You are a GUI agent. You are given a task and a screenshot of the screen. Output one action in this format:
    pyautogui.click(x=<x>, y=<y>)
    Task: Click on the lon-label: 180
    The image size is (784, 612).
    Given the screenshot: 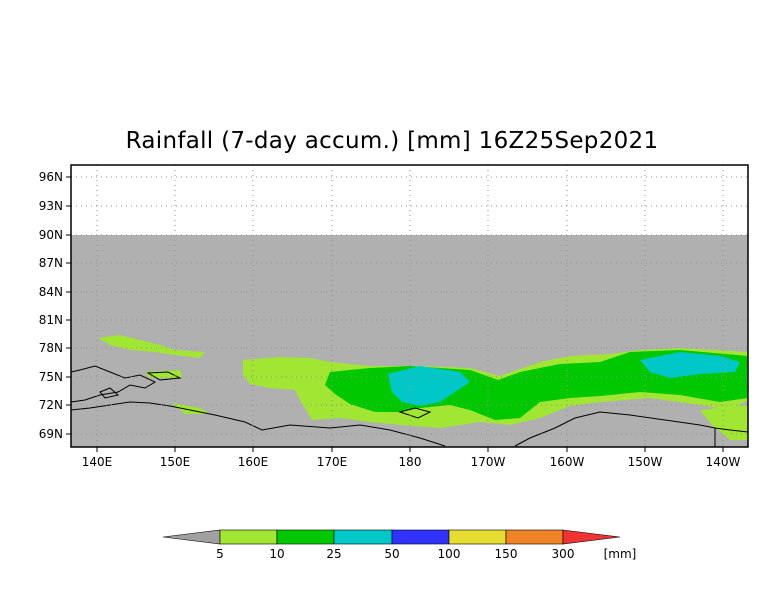 What is the action you would take?
    pyautogui.click(x=410, y=462)
    